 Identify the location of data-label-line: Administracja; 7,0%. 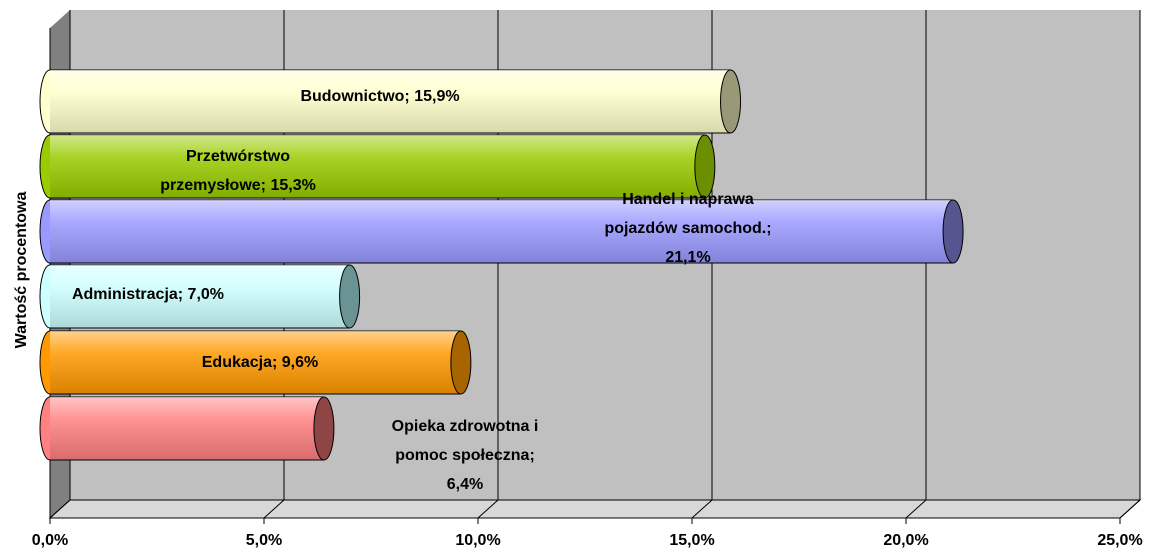
(148, 294).